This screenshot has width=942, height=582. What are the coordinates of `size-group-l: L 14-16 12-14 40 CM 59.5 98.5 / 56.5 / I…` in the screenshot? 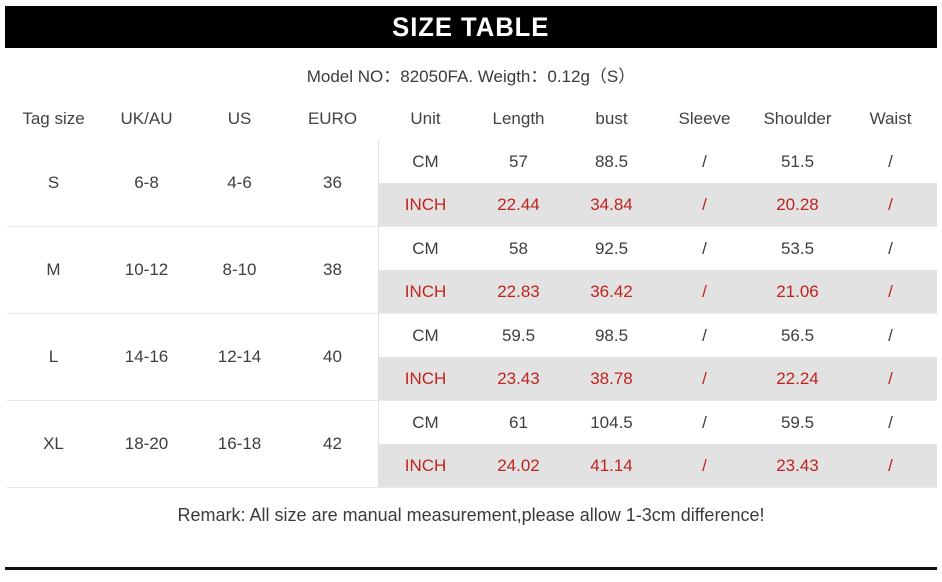 It's located at (472, 356).